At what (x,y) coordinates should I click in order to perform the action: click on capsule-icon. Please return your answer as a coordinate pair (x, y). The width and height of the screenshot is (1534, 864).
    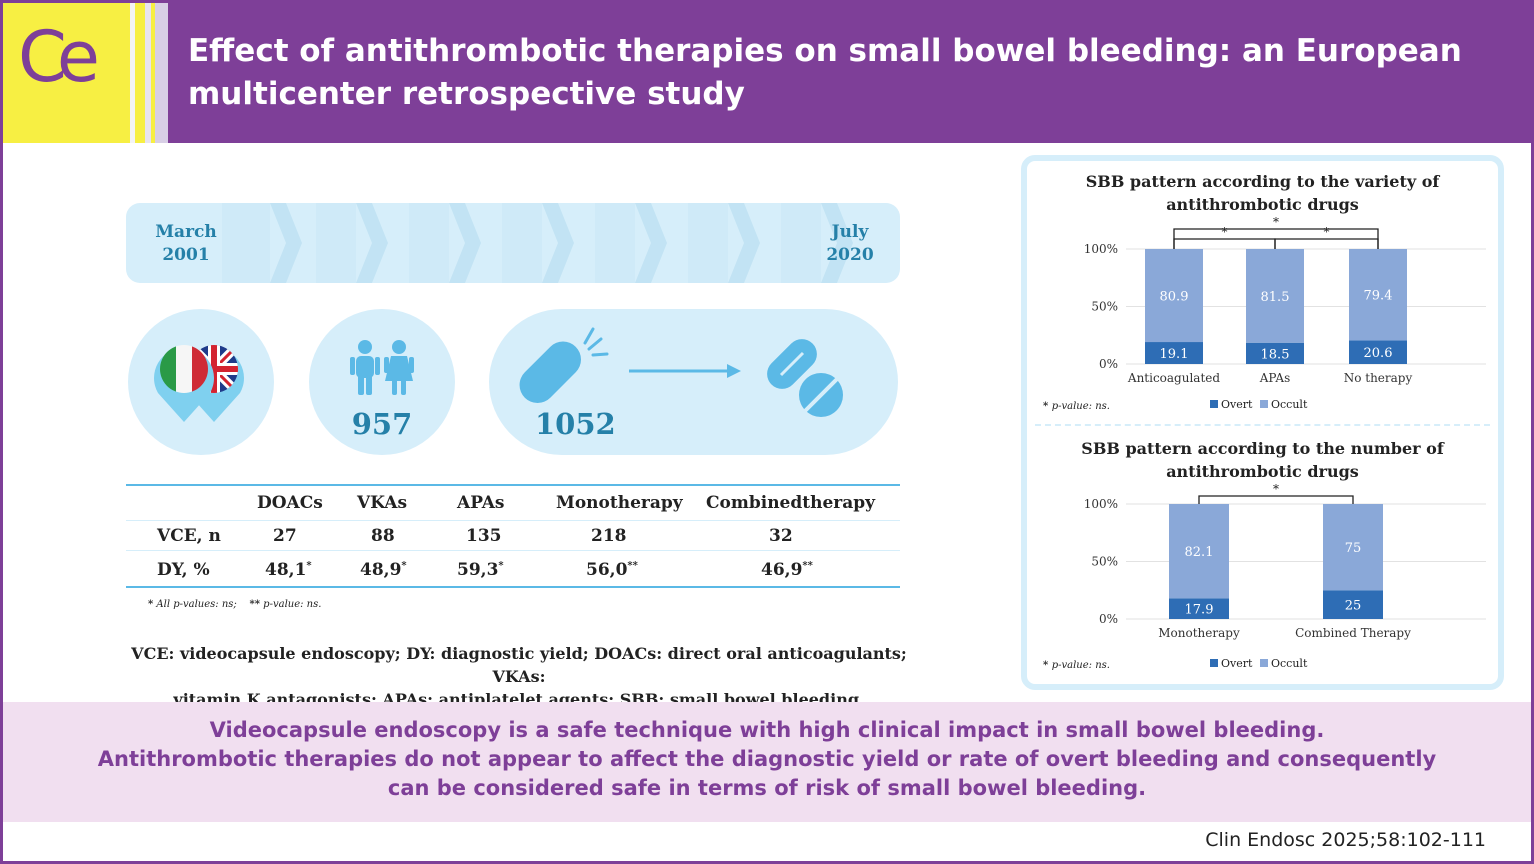
    Looking at the image, I should click on (564, 365).